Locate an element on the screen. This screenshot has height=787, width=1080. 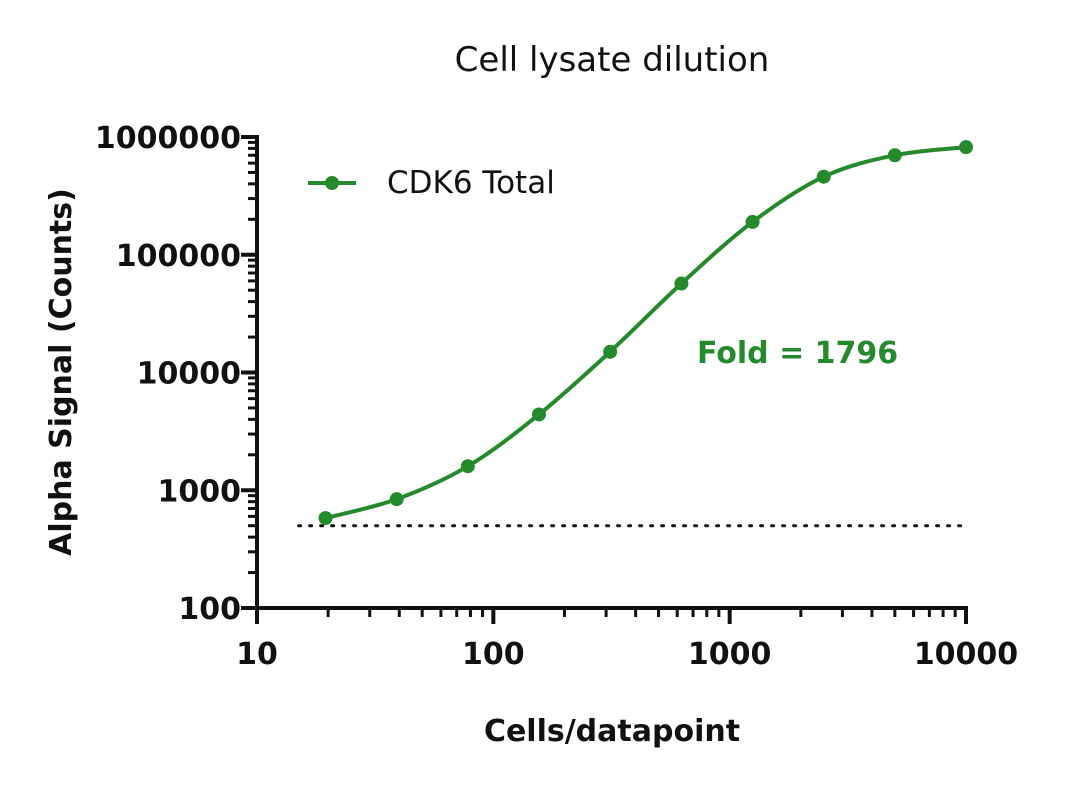
y-axis-label: Alpha Signal (Counts) is located at coordinates (61, 372).